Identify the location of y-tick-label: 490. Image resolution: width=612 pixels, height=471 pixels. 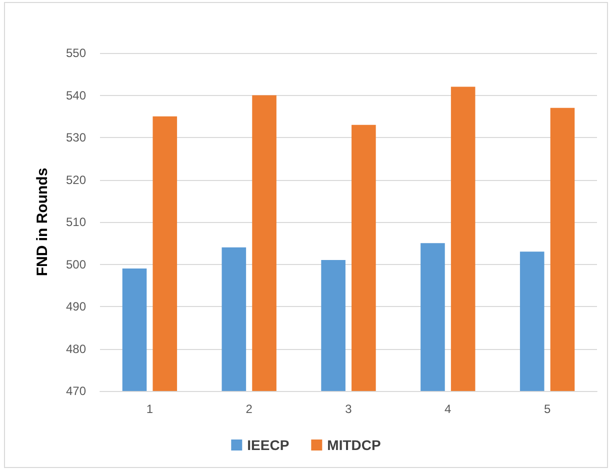
(76, 307).